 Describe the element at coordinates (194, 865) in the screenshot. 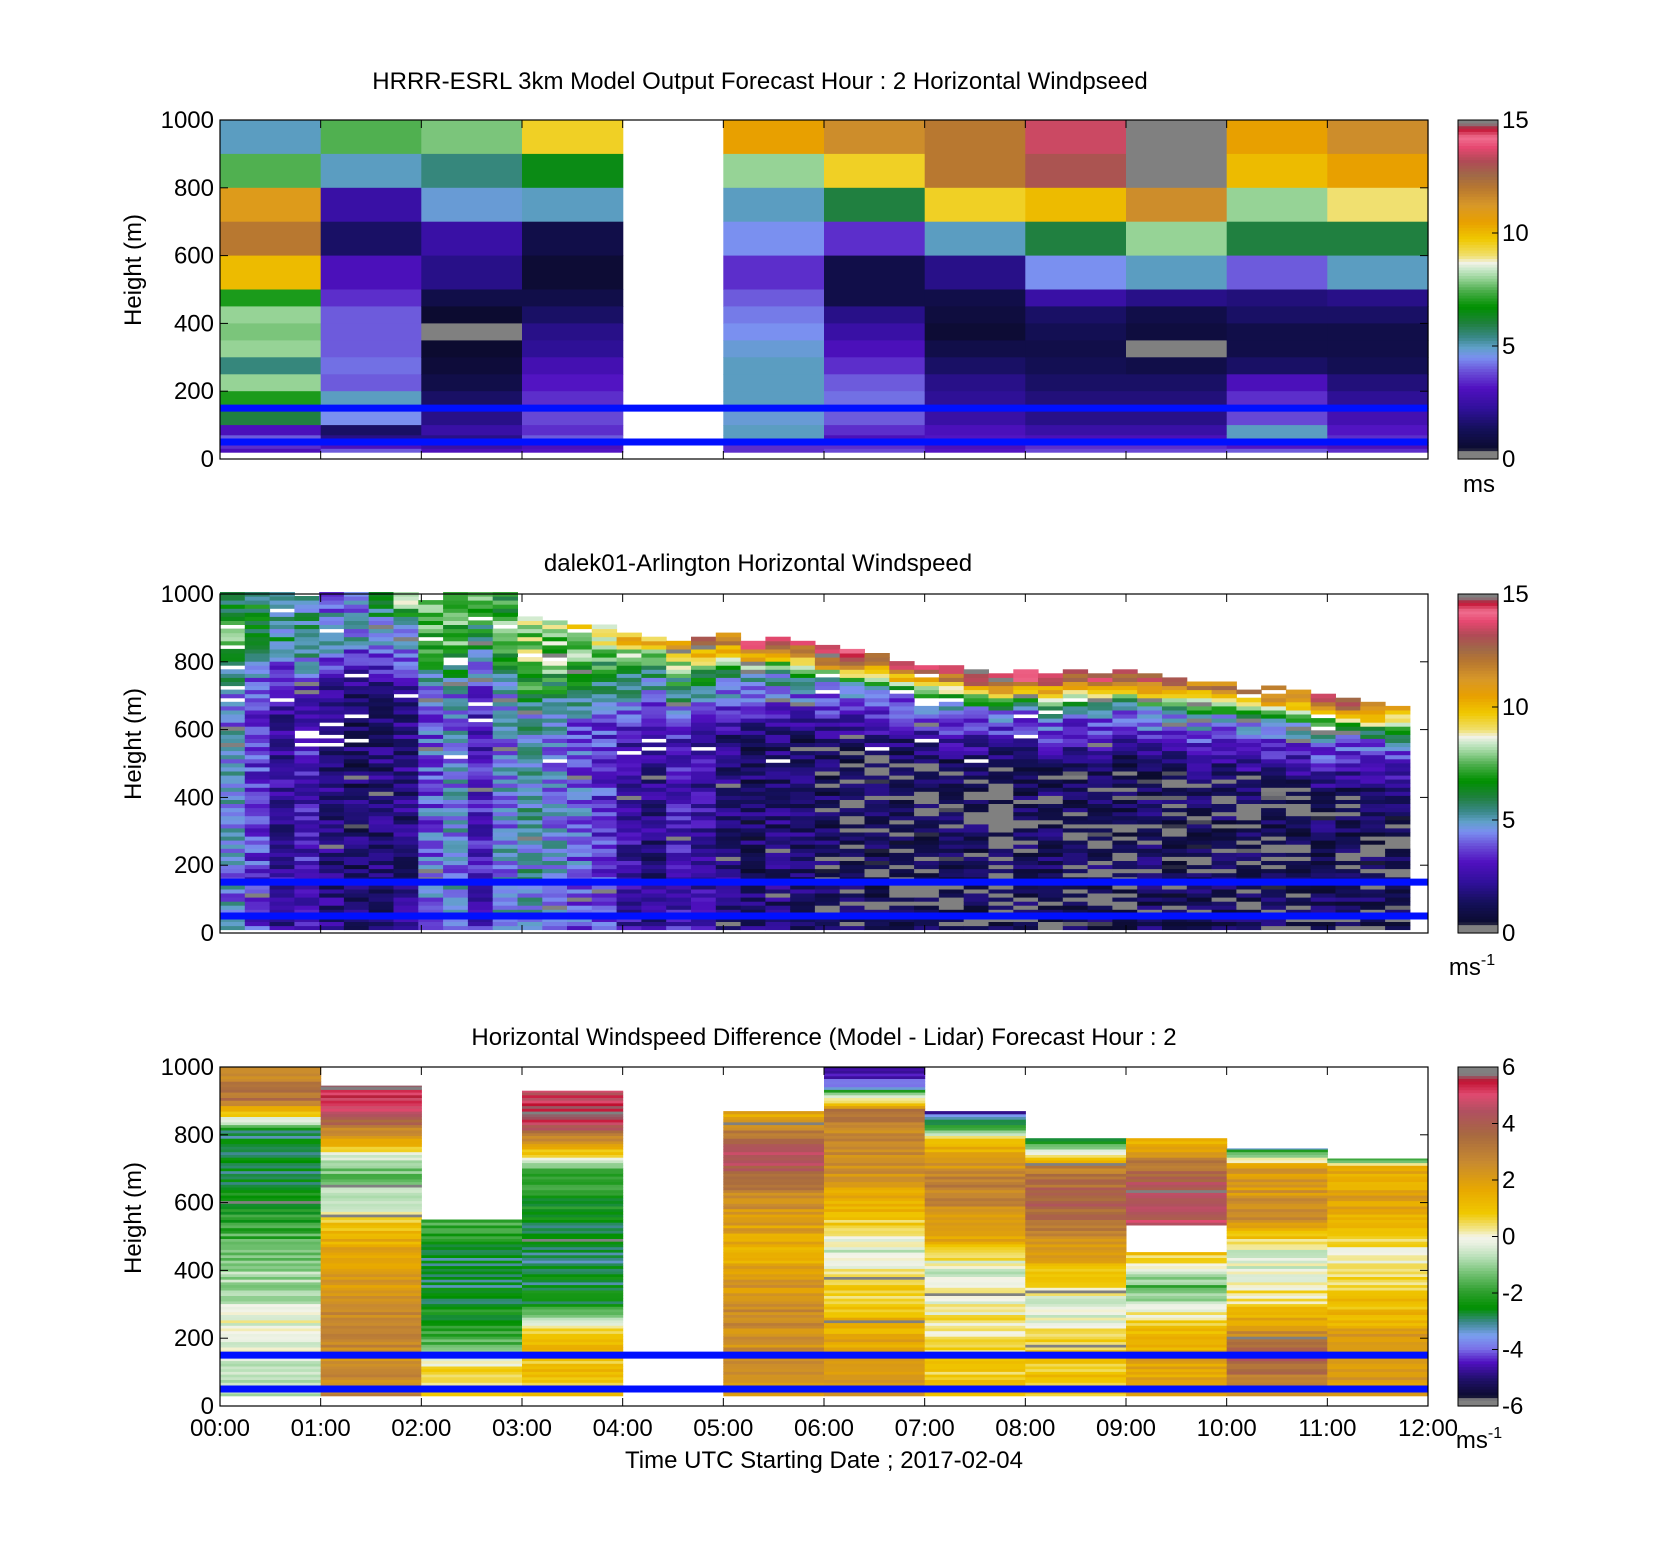

I see `y-tick-label: 200` at that location.